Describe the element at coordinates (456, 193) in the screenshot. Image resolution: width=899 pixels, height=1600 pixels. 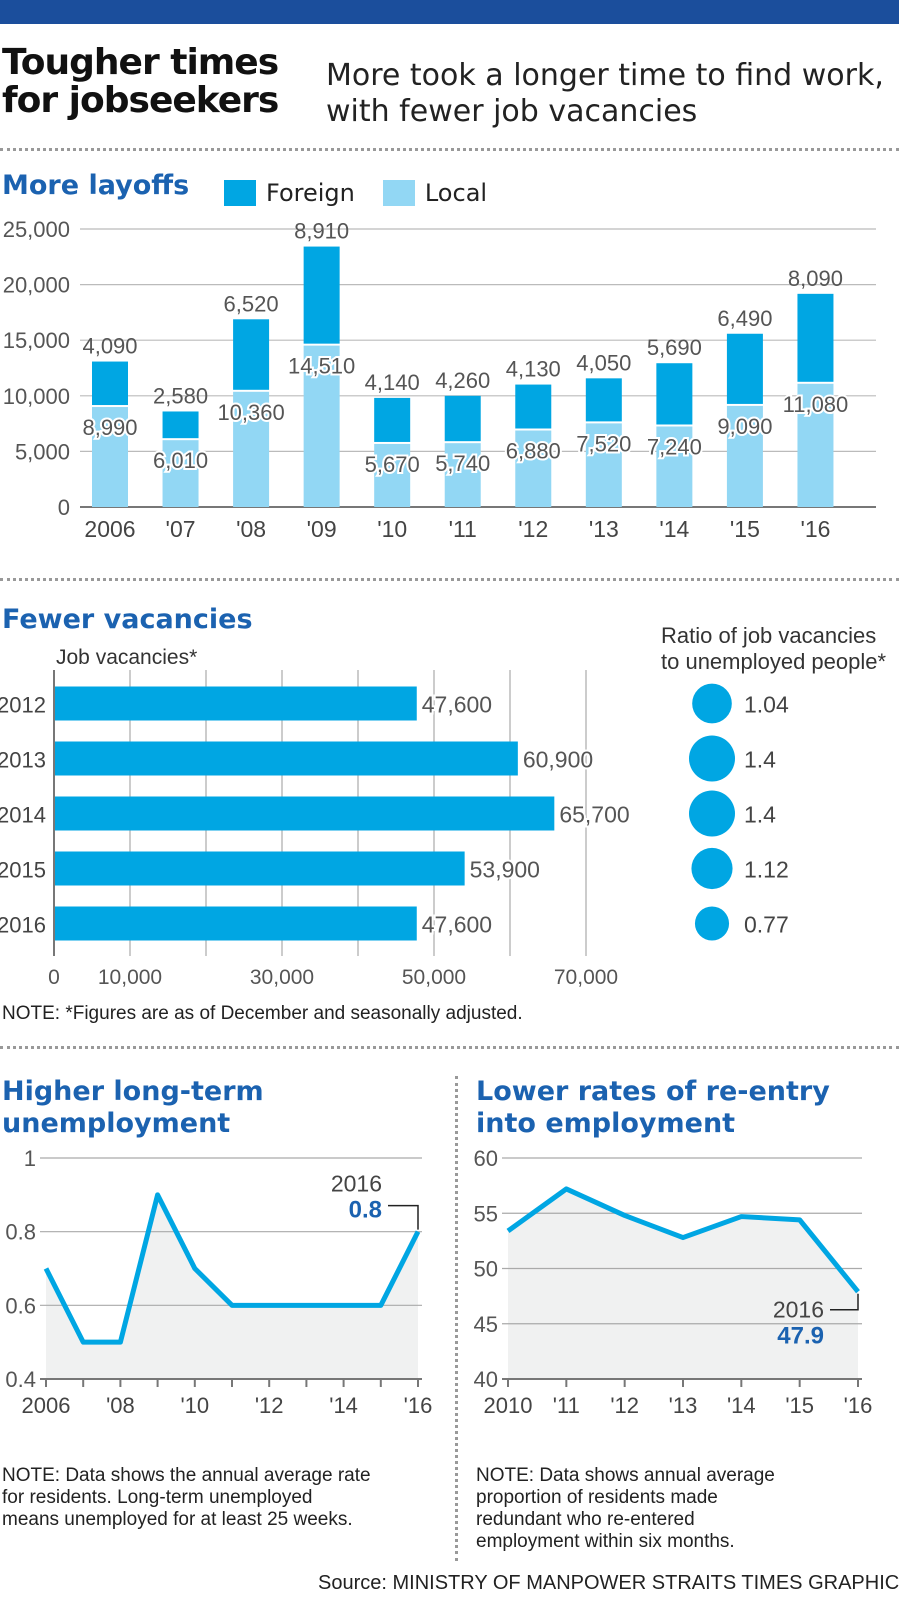
I see `legend-label-local: Local` at that location.